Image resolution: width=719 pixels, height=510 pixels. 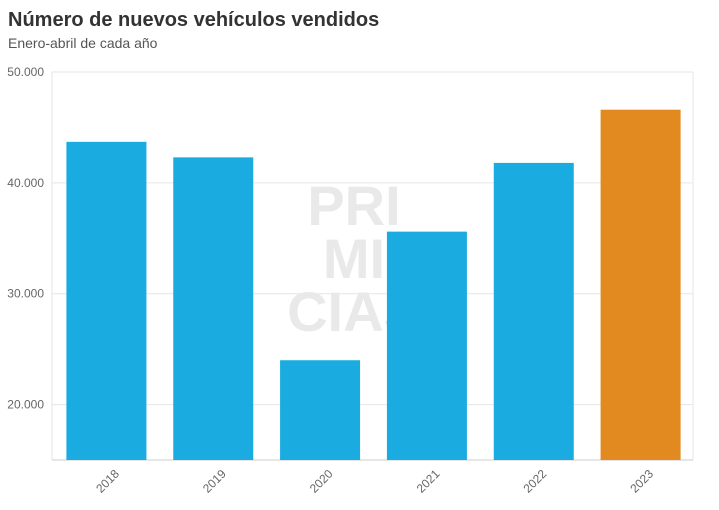 I want to click on x-tick-label: 2022, so click(x=535, y=481).